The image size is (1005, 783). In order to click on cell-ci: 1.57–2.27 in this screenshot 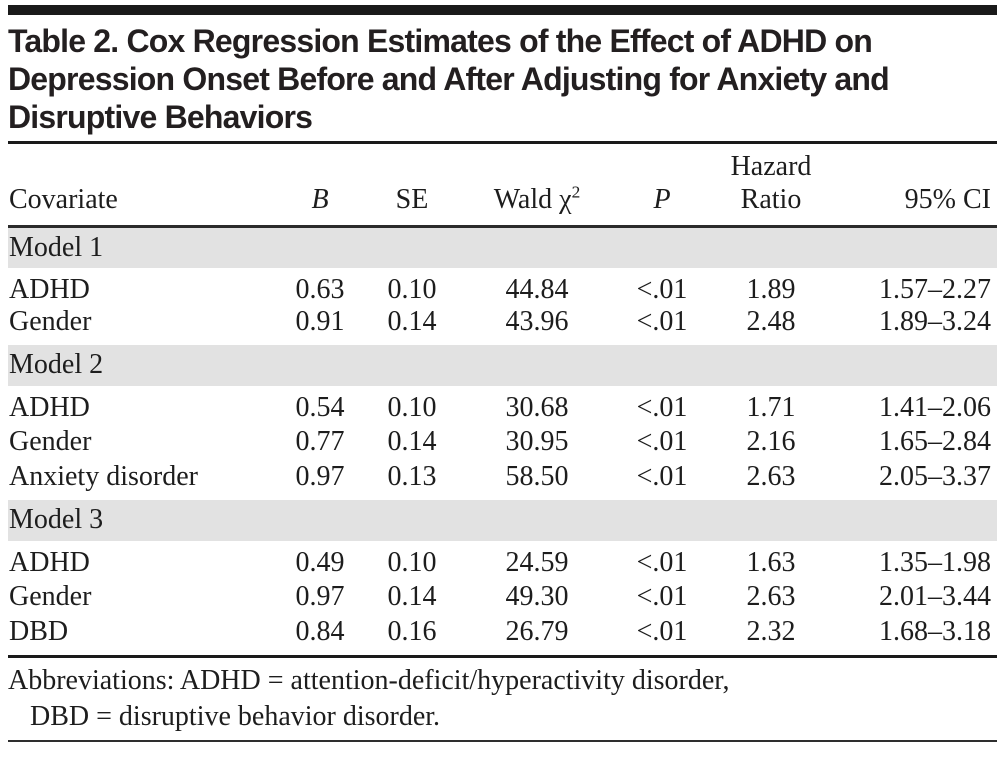, I will do `click(935, 289)`.